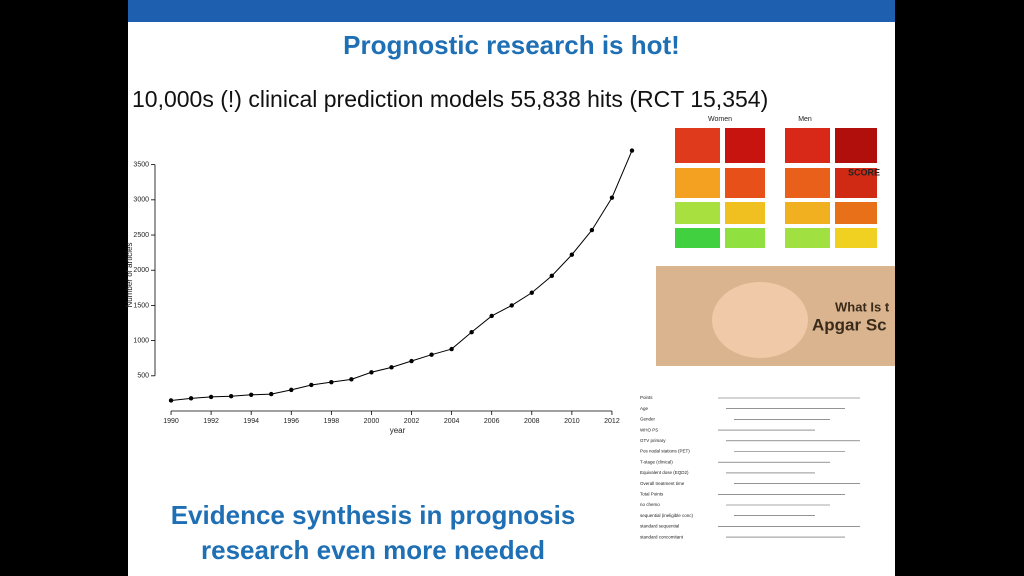 This screenshot has width=1024, height=576. I want to click on x-tick-label: 2012, so click(612, 421).